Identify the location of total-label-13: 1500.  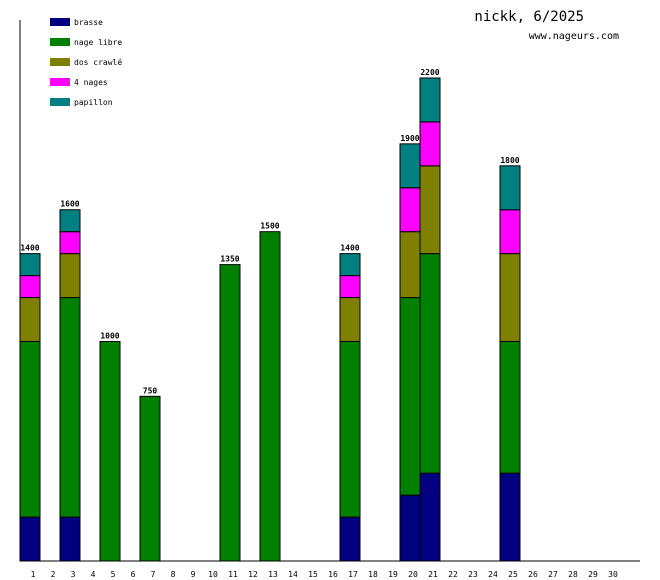
(269, 226).